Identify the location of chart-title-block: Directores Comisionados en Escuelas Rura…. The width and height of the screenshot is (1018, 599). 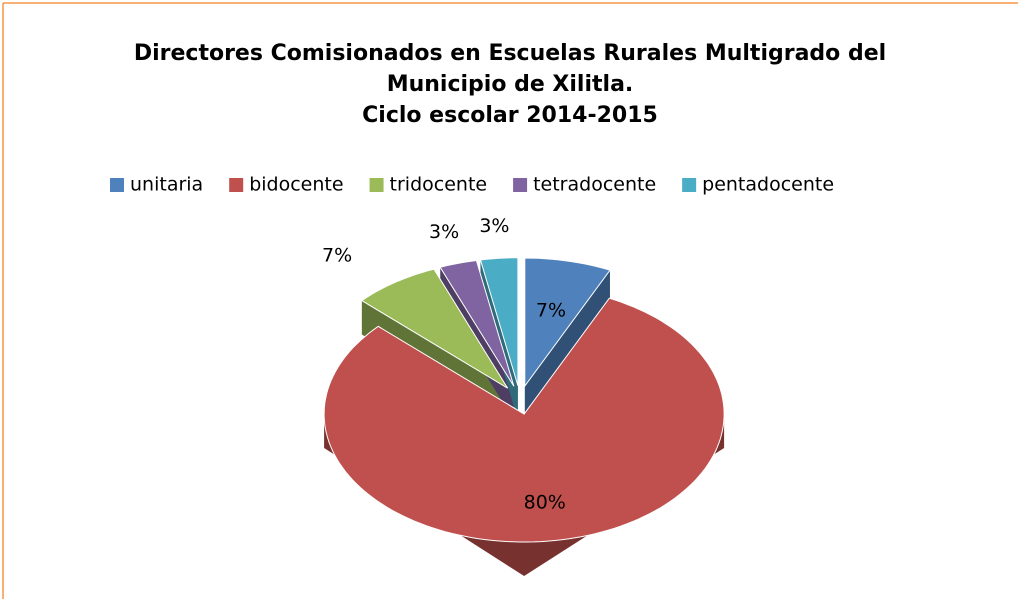
(510, 84).